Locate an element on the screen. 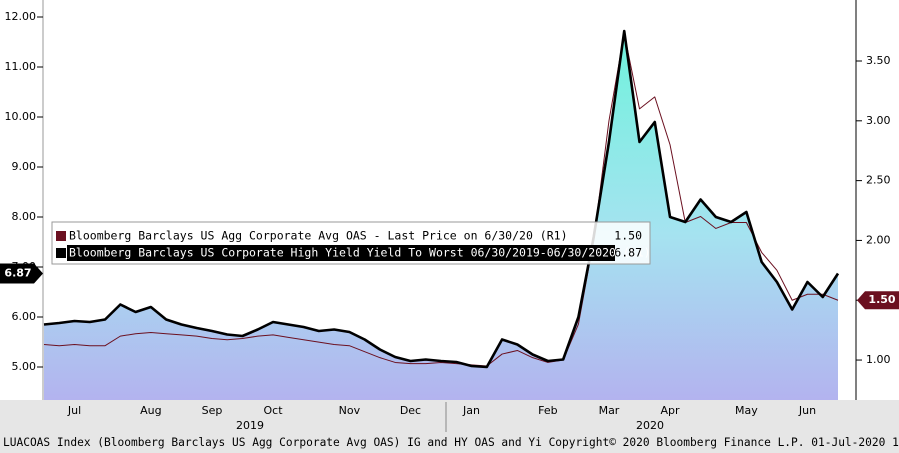  y2-tick-label: 1.00 is located at coordinates (878, 359).